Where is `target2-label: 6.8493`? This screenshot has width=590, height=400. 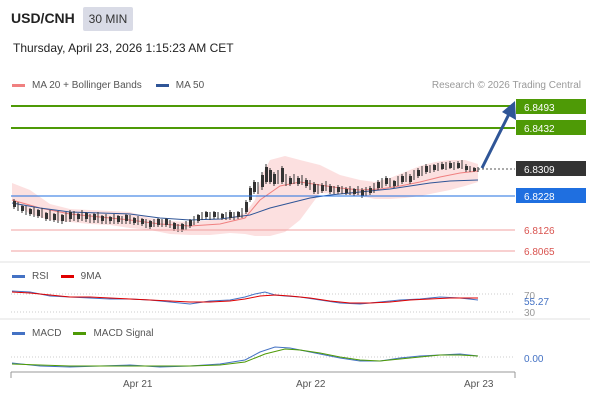
target2-label: 6.8493 is located at coordinates (539, 108).